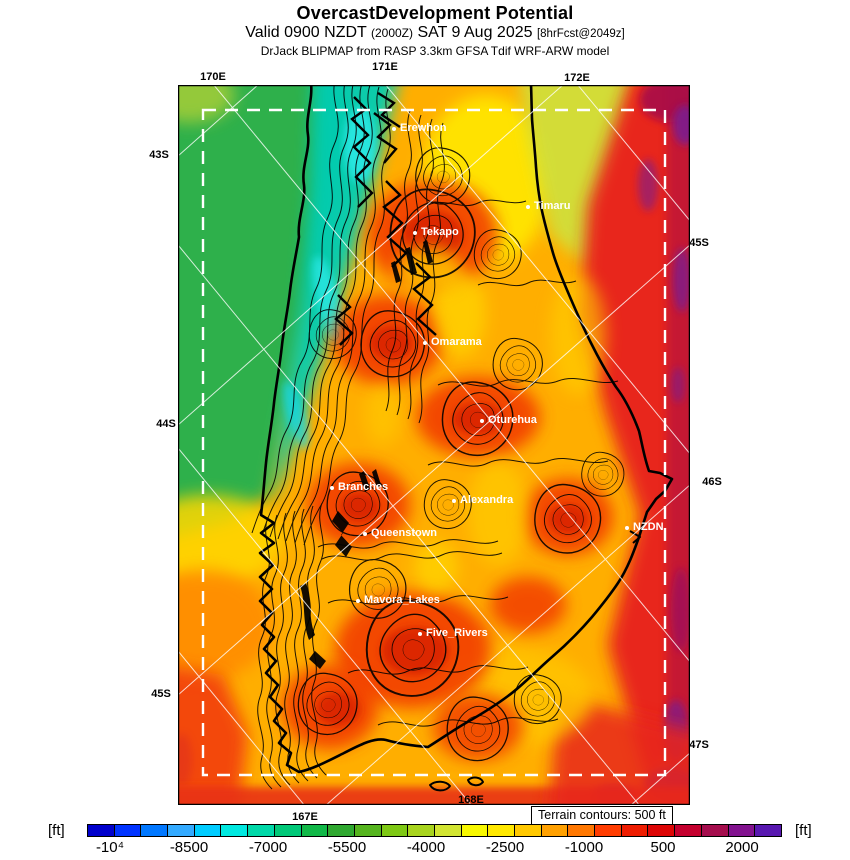  Describe the element at coordinates (402, 600) in the screenshot. I see `city-label: Mavora_Lakes` at that location.